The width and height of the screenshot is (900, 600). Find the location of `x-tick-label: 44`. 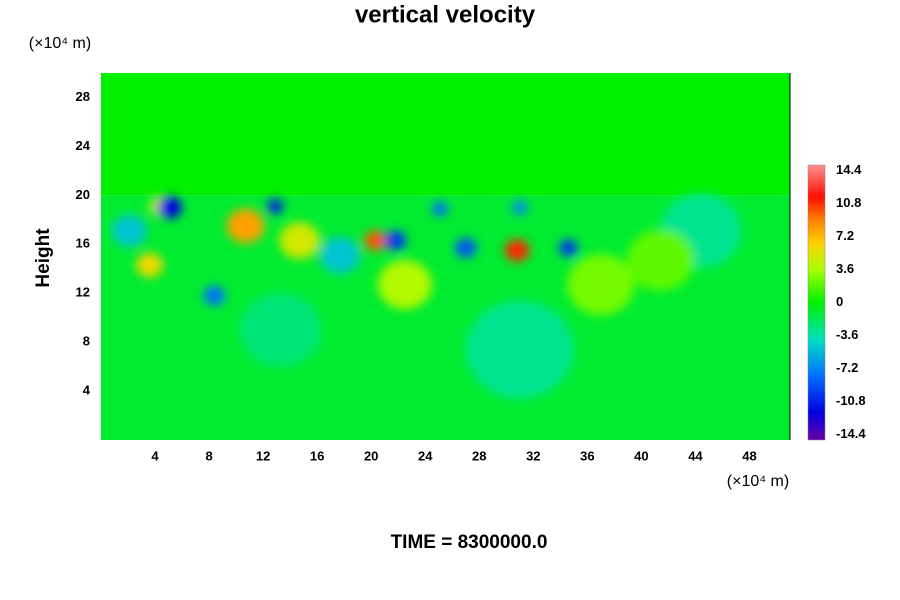

x-tick-label: 44 is located at coordinates (695, 455).